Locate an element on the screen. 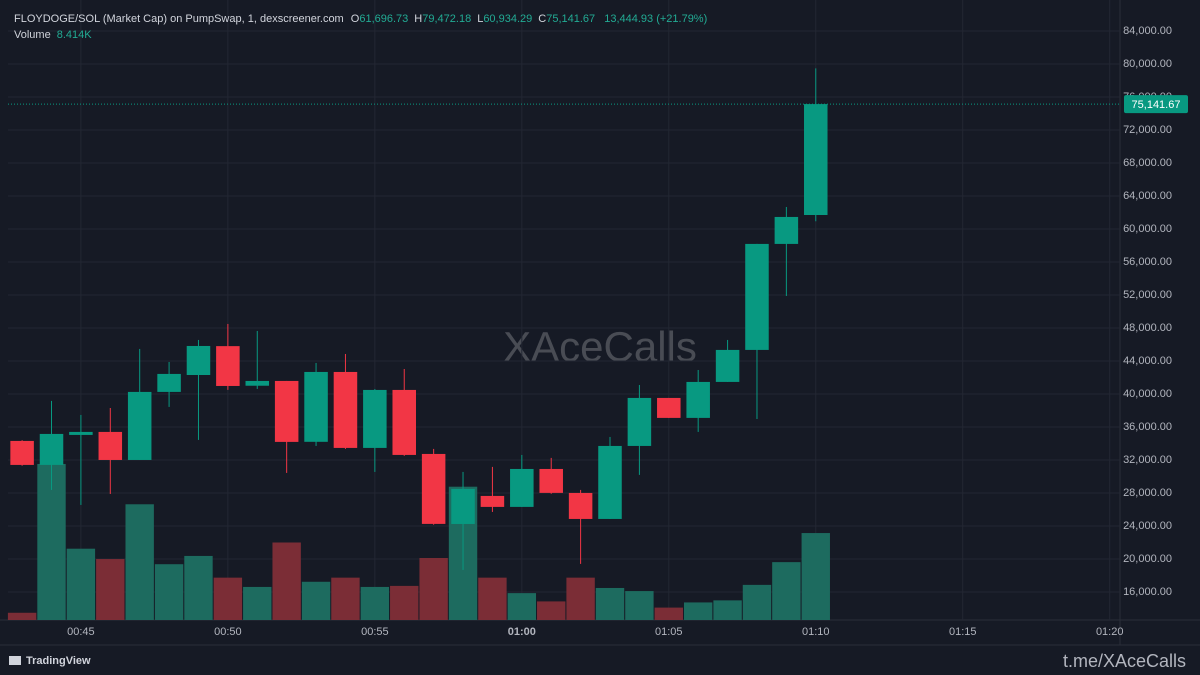 The height and width of the screenshot is (675, 1200). y-tick-label: 32,000.00 is located at coordinates (1147, 460).